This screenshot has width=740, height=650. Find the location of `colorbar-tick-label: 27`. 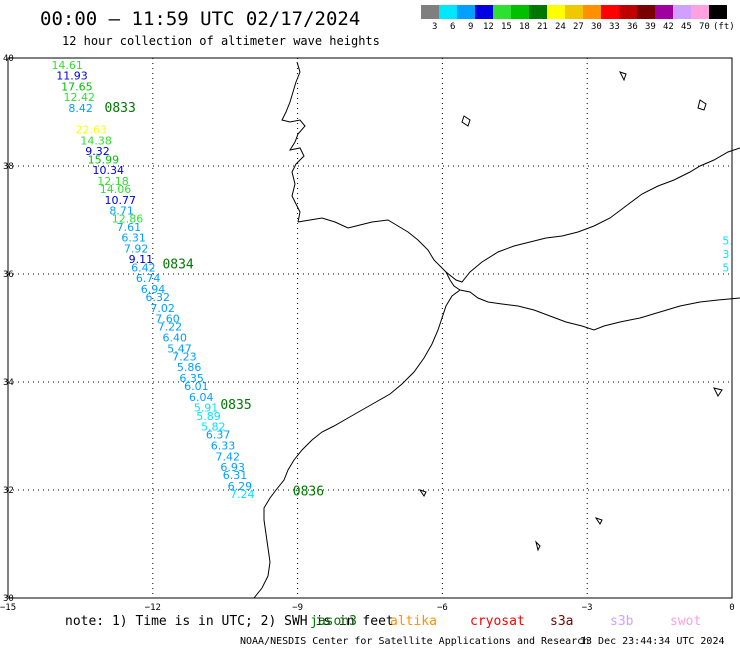

colorbar-tick-label: 27 is located at coordinates (578, 27).